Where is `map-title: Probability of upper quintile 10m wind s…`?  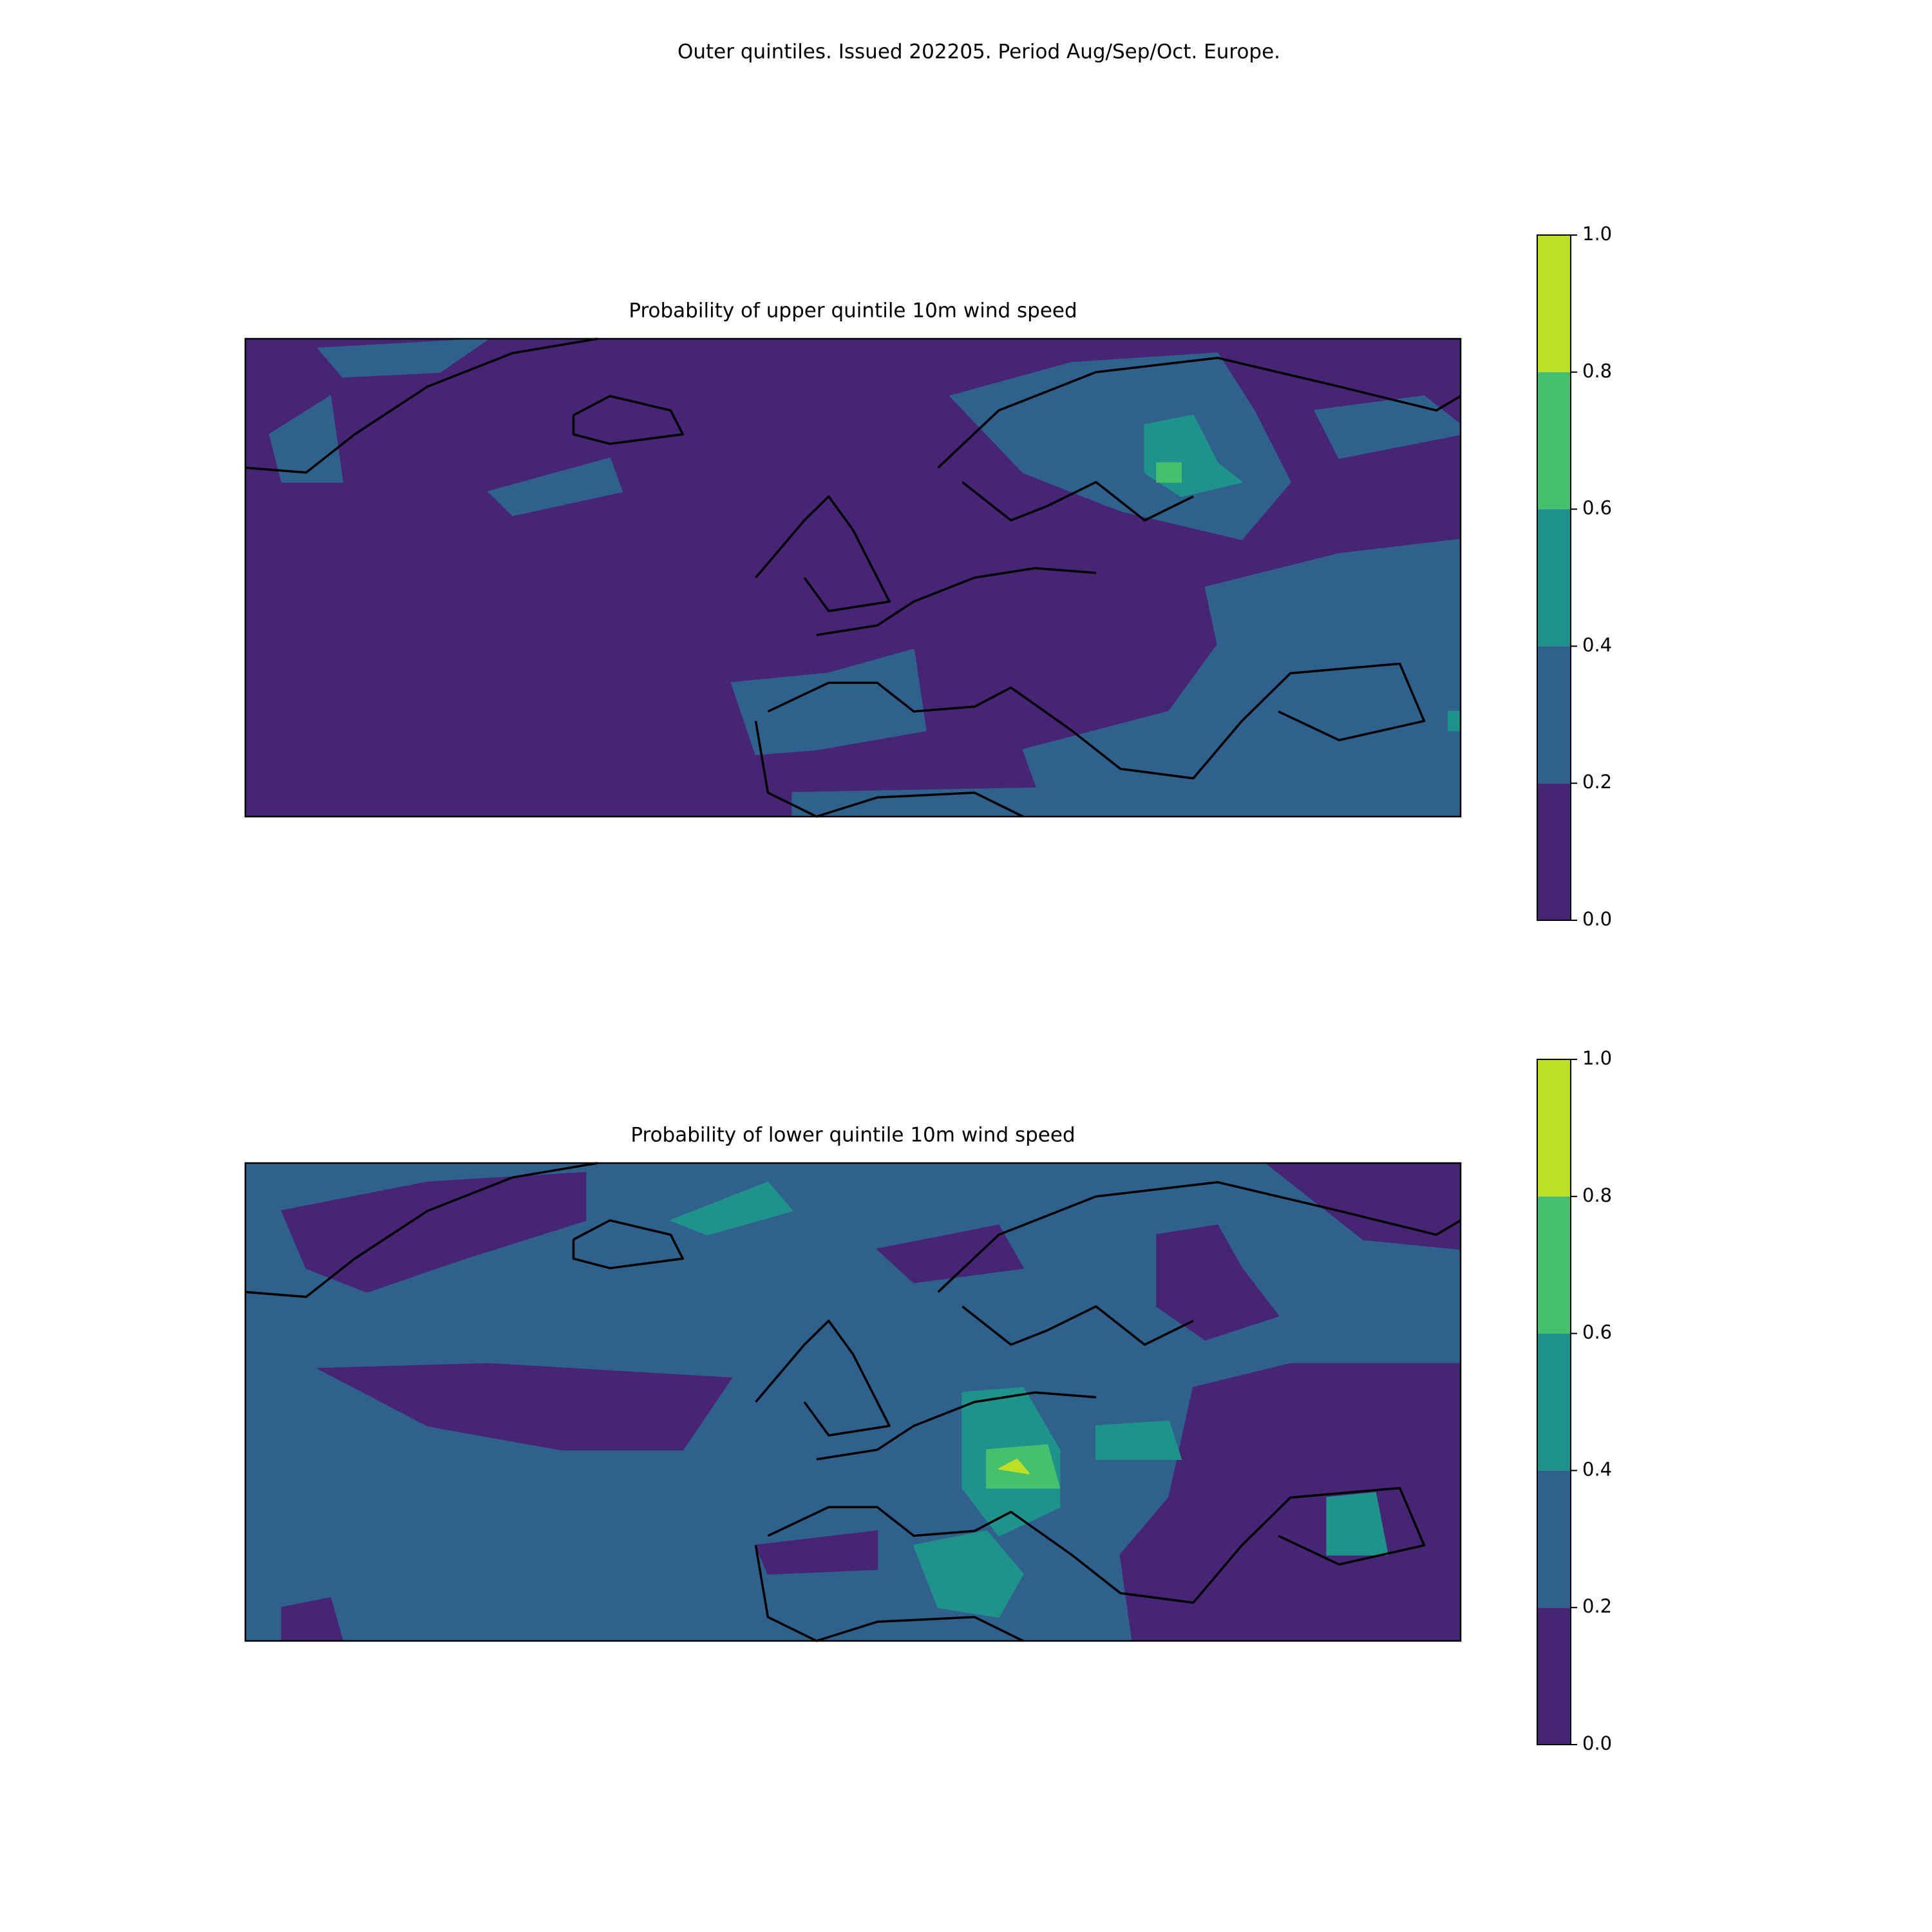 map-title: Probability of upper quintile 10m wind s… is located at coordinates (853, 311).